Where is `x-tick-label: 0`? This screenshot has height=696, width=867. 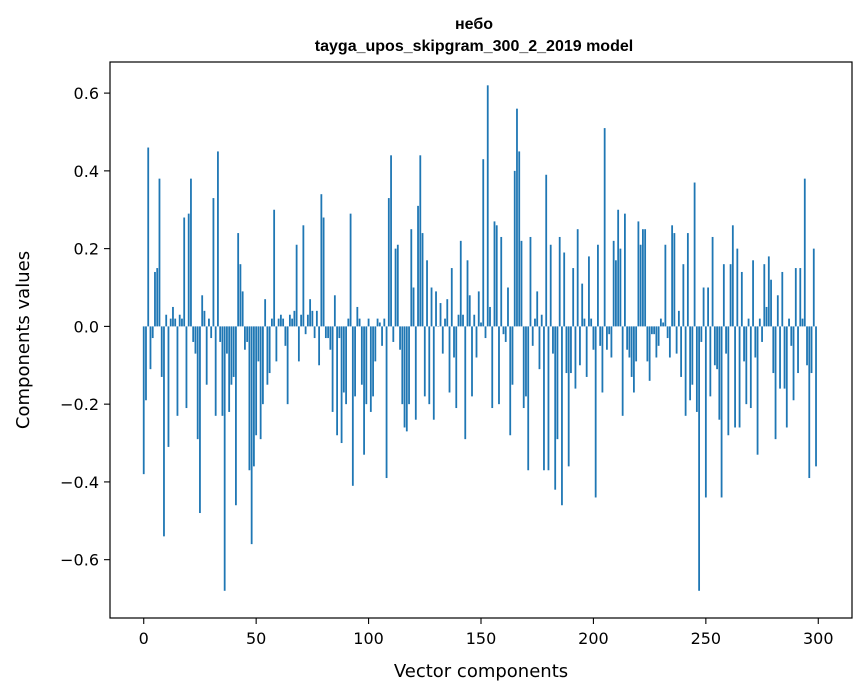 x-tick-label: 0 is located at coordinates (144, 638).